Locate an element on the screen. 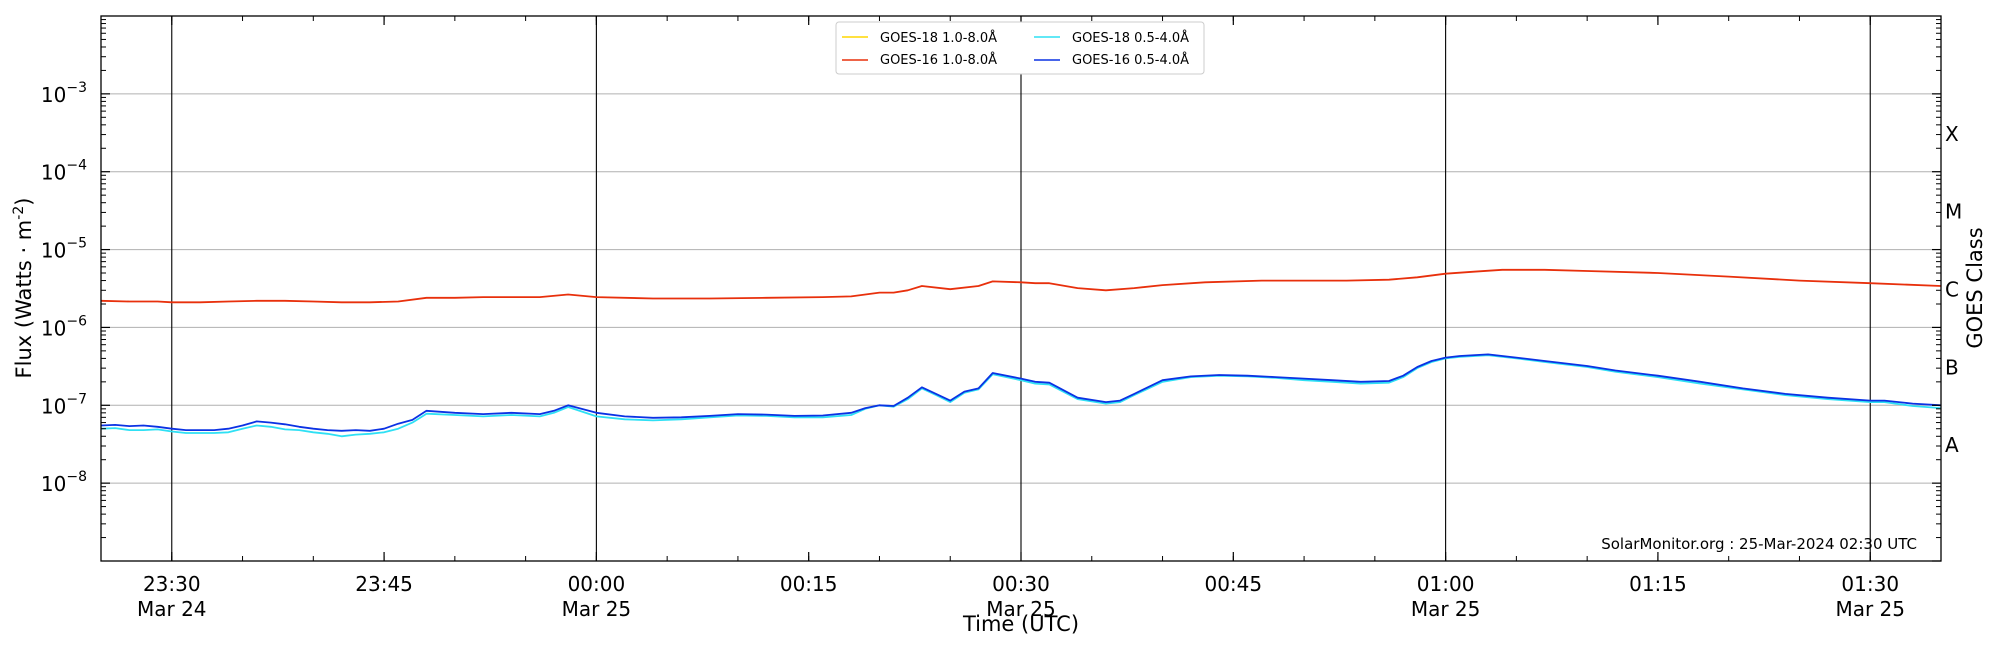 The image size is (2000, 650). y-tick-label-exponent: −7 is located at coordinates (76, 399).